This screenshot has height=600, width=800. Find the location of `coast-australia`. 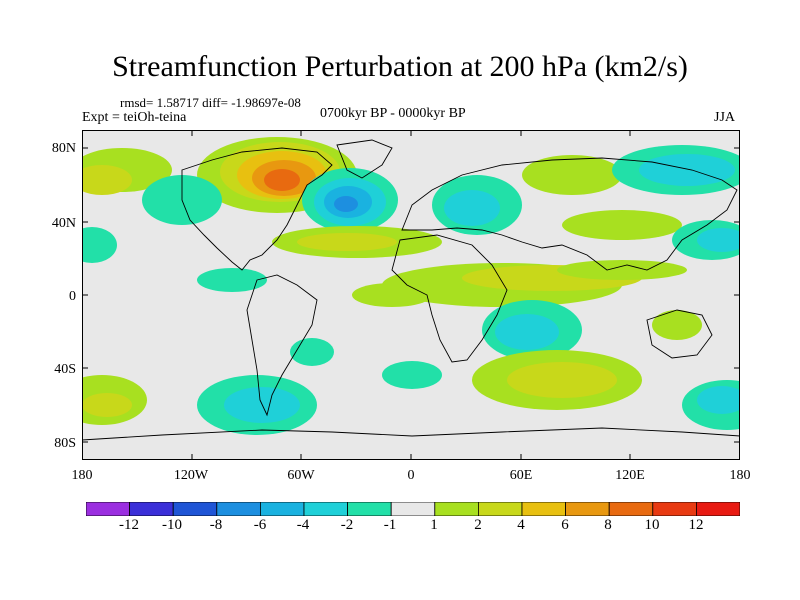

coast-australia is located at coordinates (679, 334).